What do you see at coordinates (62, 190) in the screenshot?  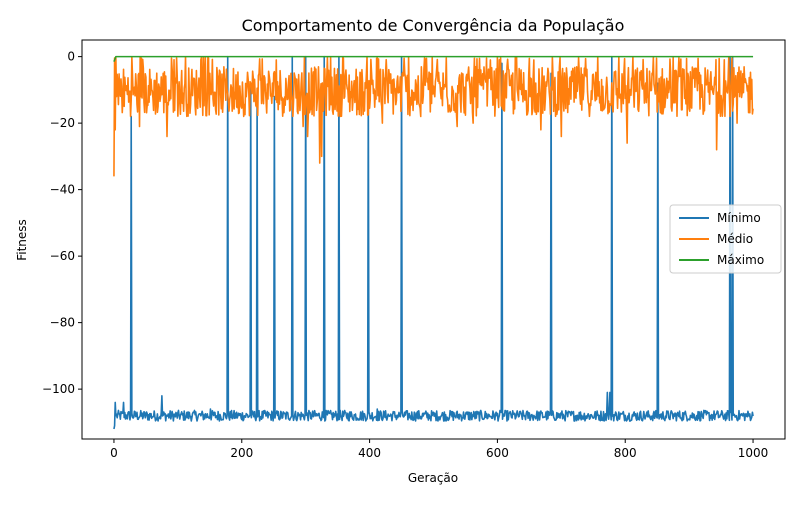 I see `y-tick-label: −40` at bounding box center [62, 190].